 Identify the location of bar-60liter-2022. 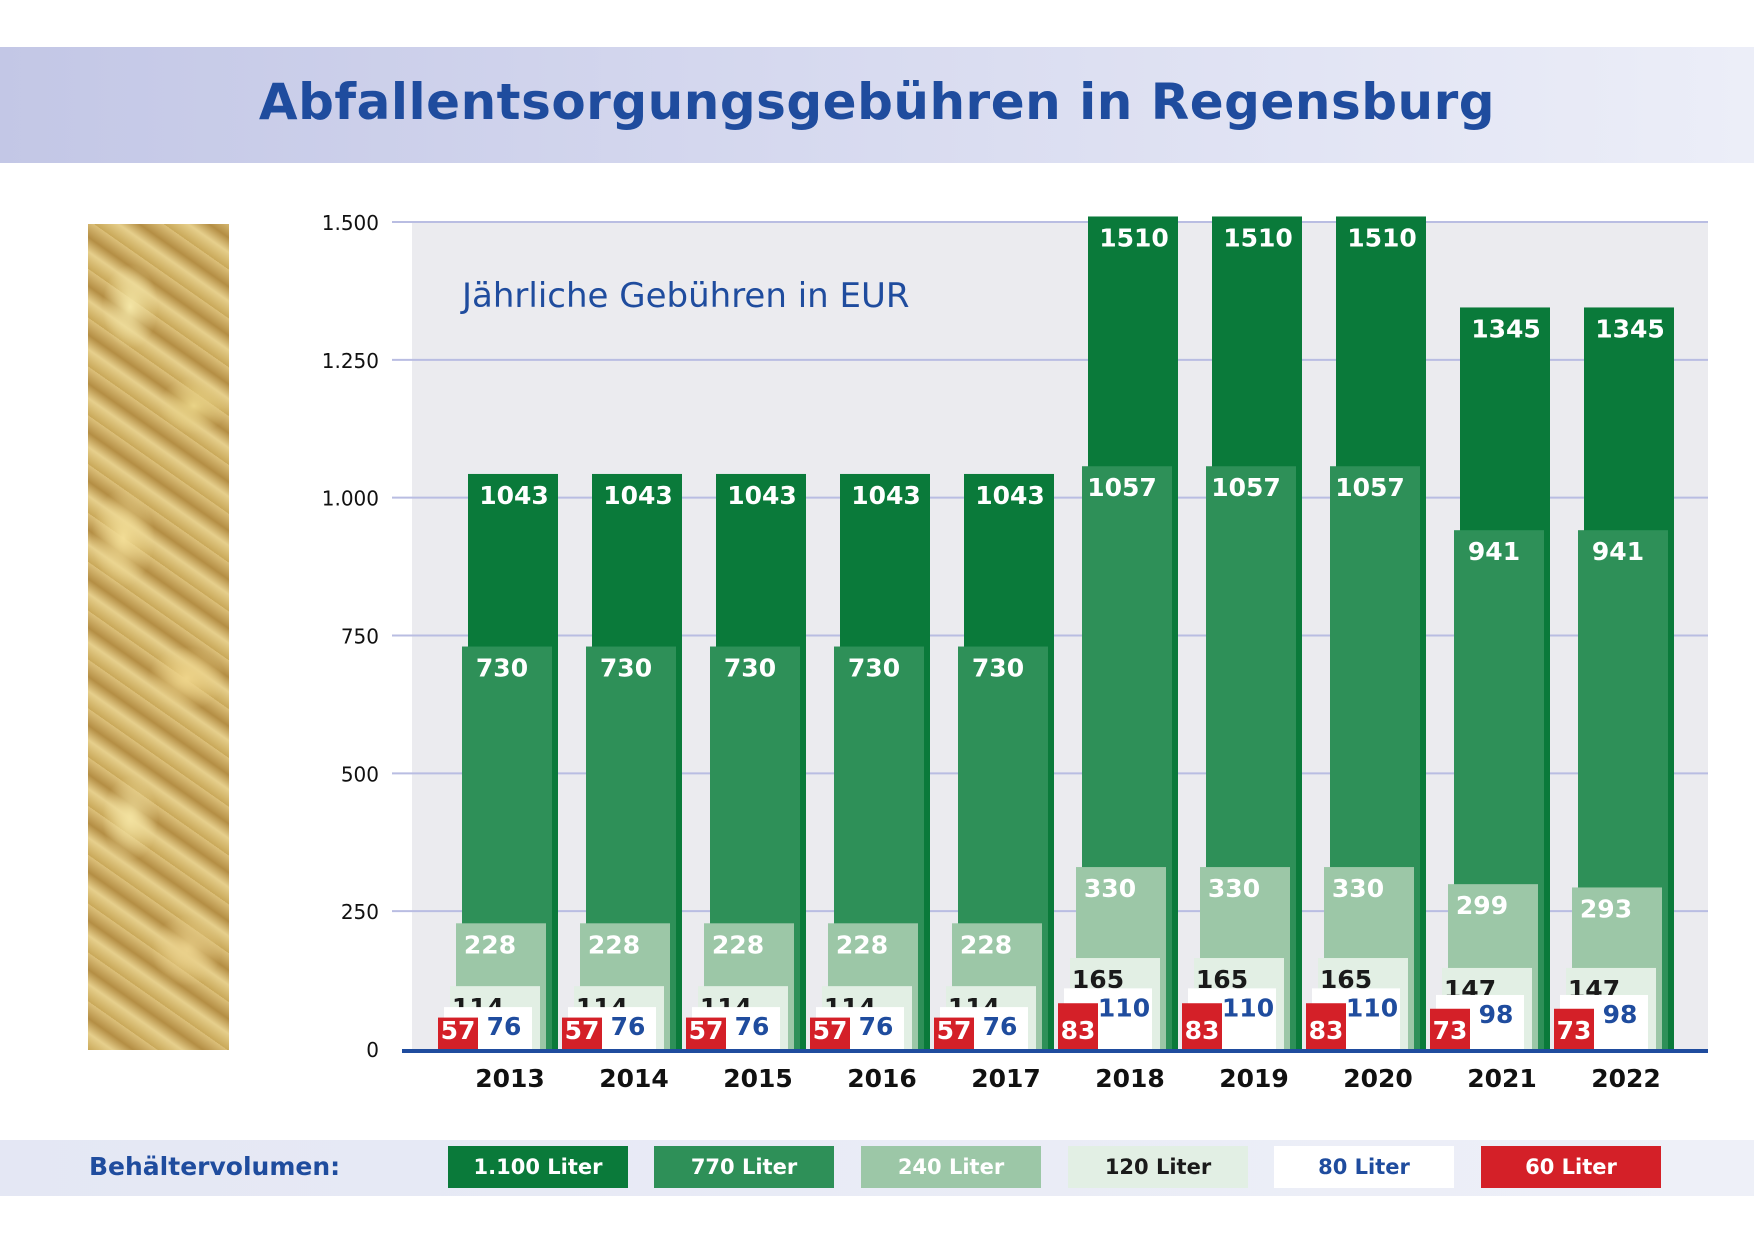
(1574, 1028).